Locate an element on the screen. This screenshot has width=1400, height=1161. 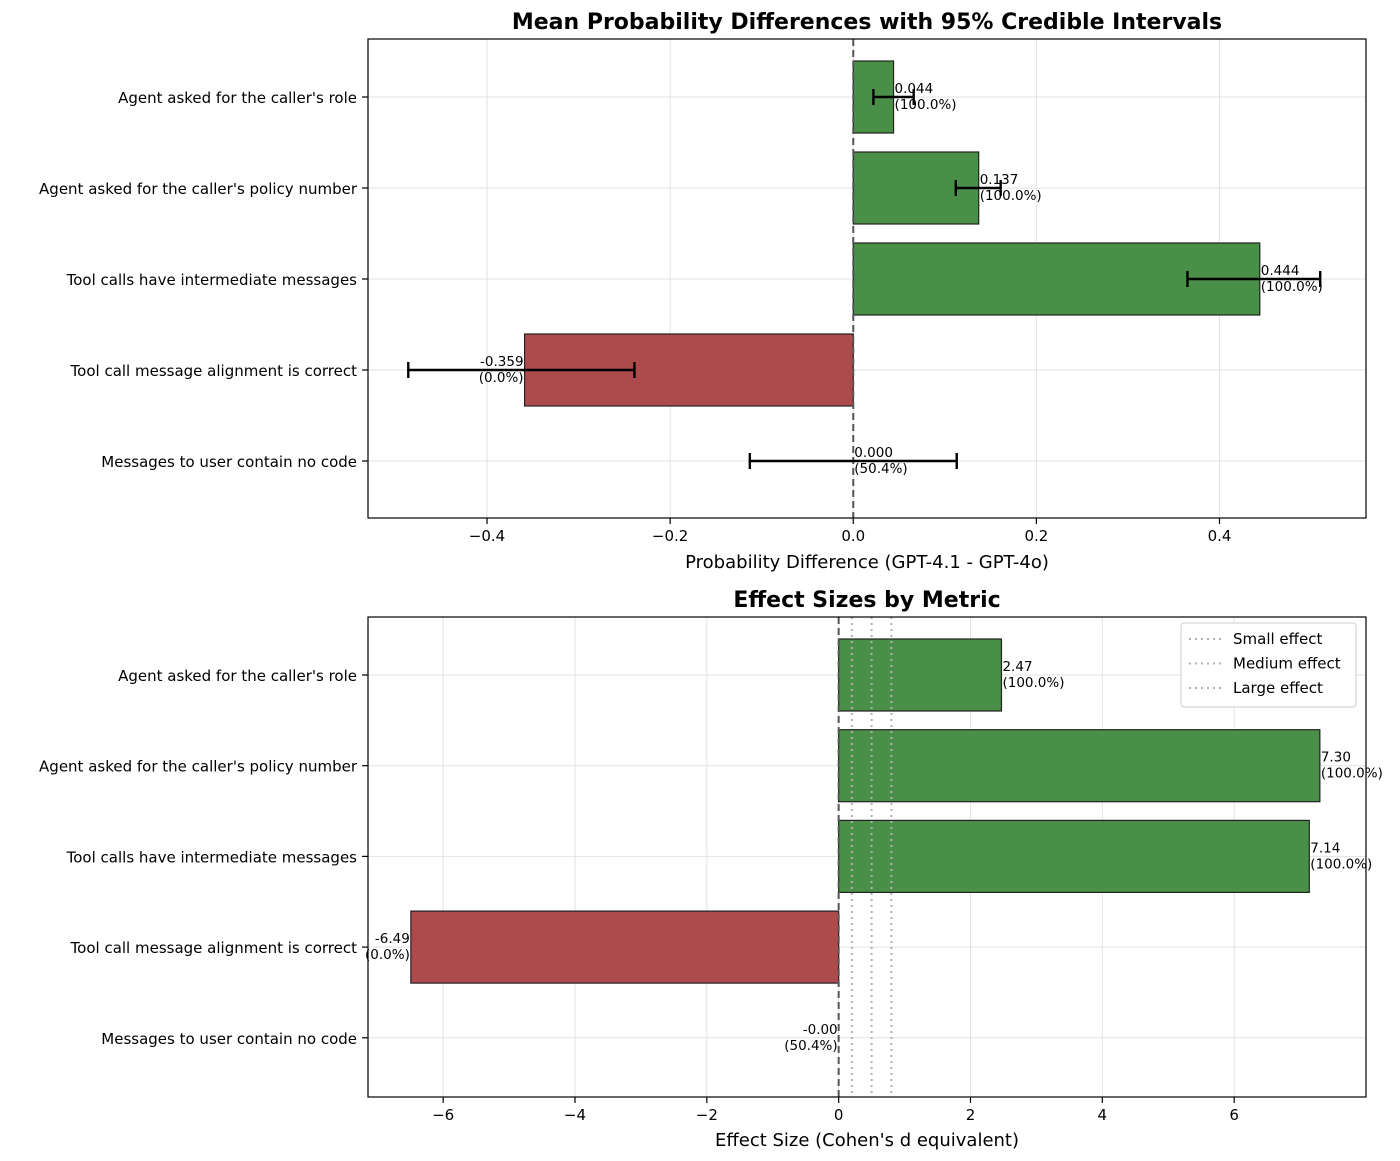
effect-chart-value-label: 2.47 is located at coordinates (1017, 667).